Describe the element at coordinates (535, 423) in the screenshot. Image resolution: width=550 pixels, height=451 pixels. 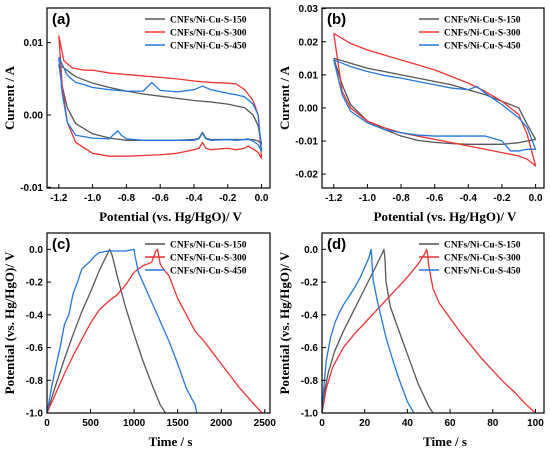
I see `x-tick-label: 100` at that location.